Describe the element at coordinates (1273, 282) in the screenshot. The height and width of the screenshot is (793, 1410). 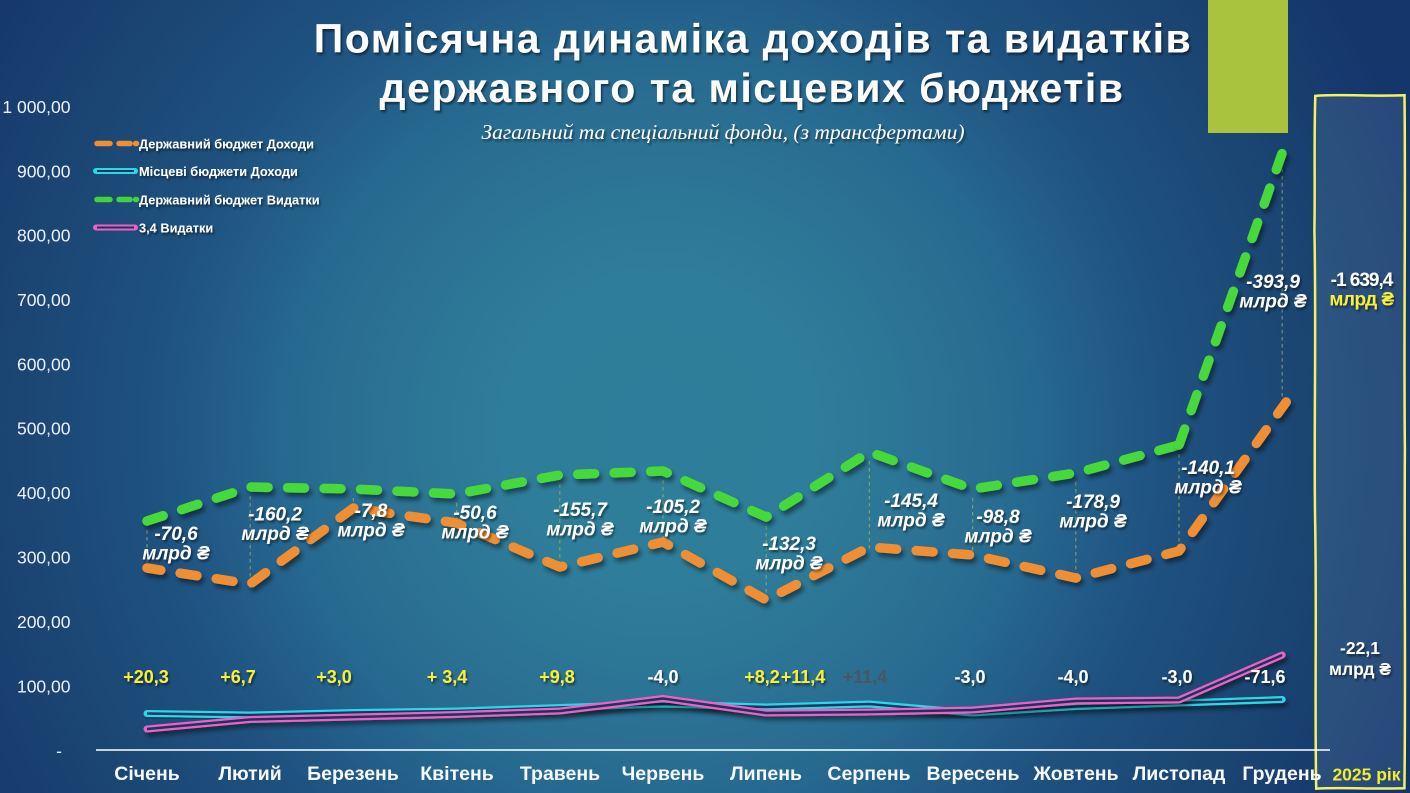
I see `svg-text: -393,9` at that location.